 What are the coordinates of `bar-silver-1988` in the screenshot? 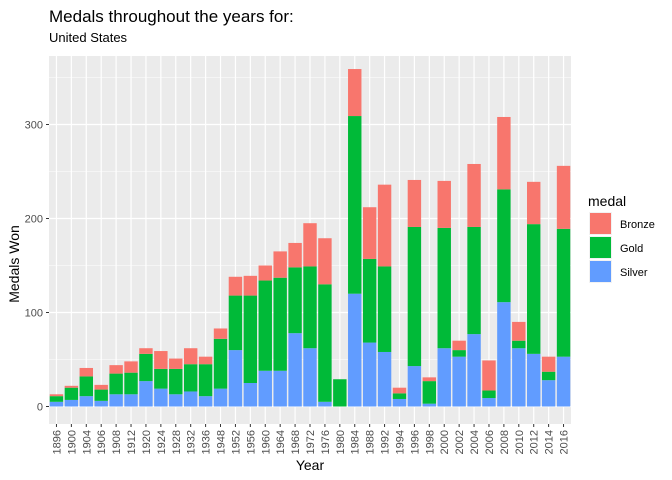 It's located at (369, 374).